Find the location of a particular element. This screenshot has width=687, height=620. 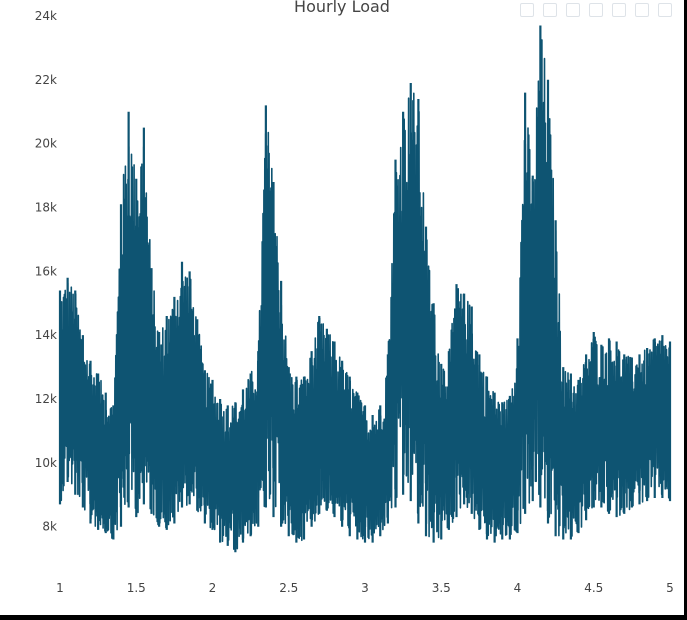

y-tick-label: 22k is located at coordinates (46, 80).